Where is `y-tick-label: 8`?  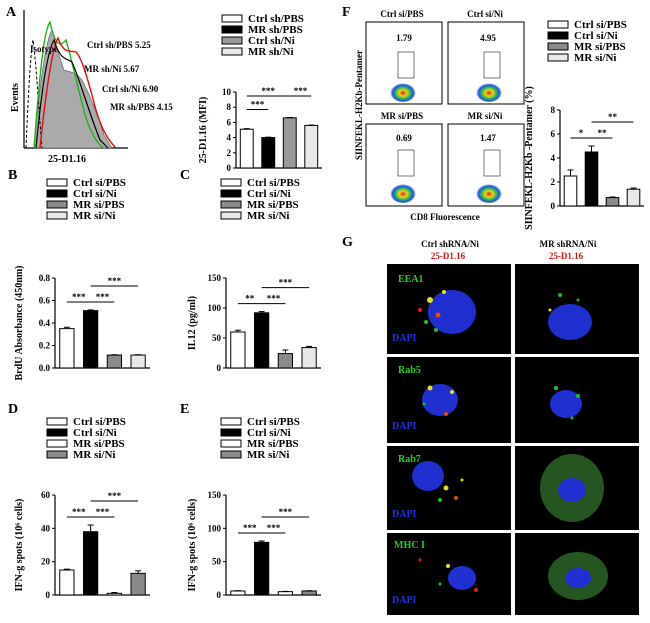 y-tick-label: 8 is located at coordinates (229, 107).